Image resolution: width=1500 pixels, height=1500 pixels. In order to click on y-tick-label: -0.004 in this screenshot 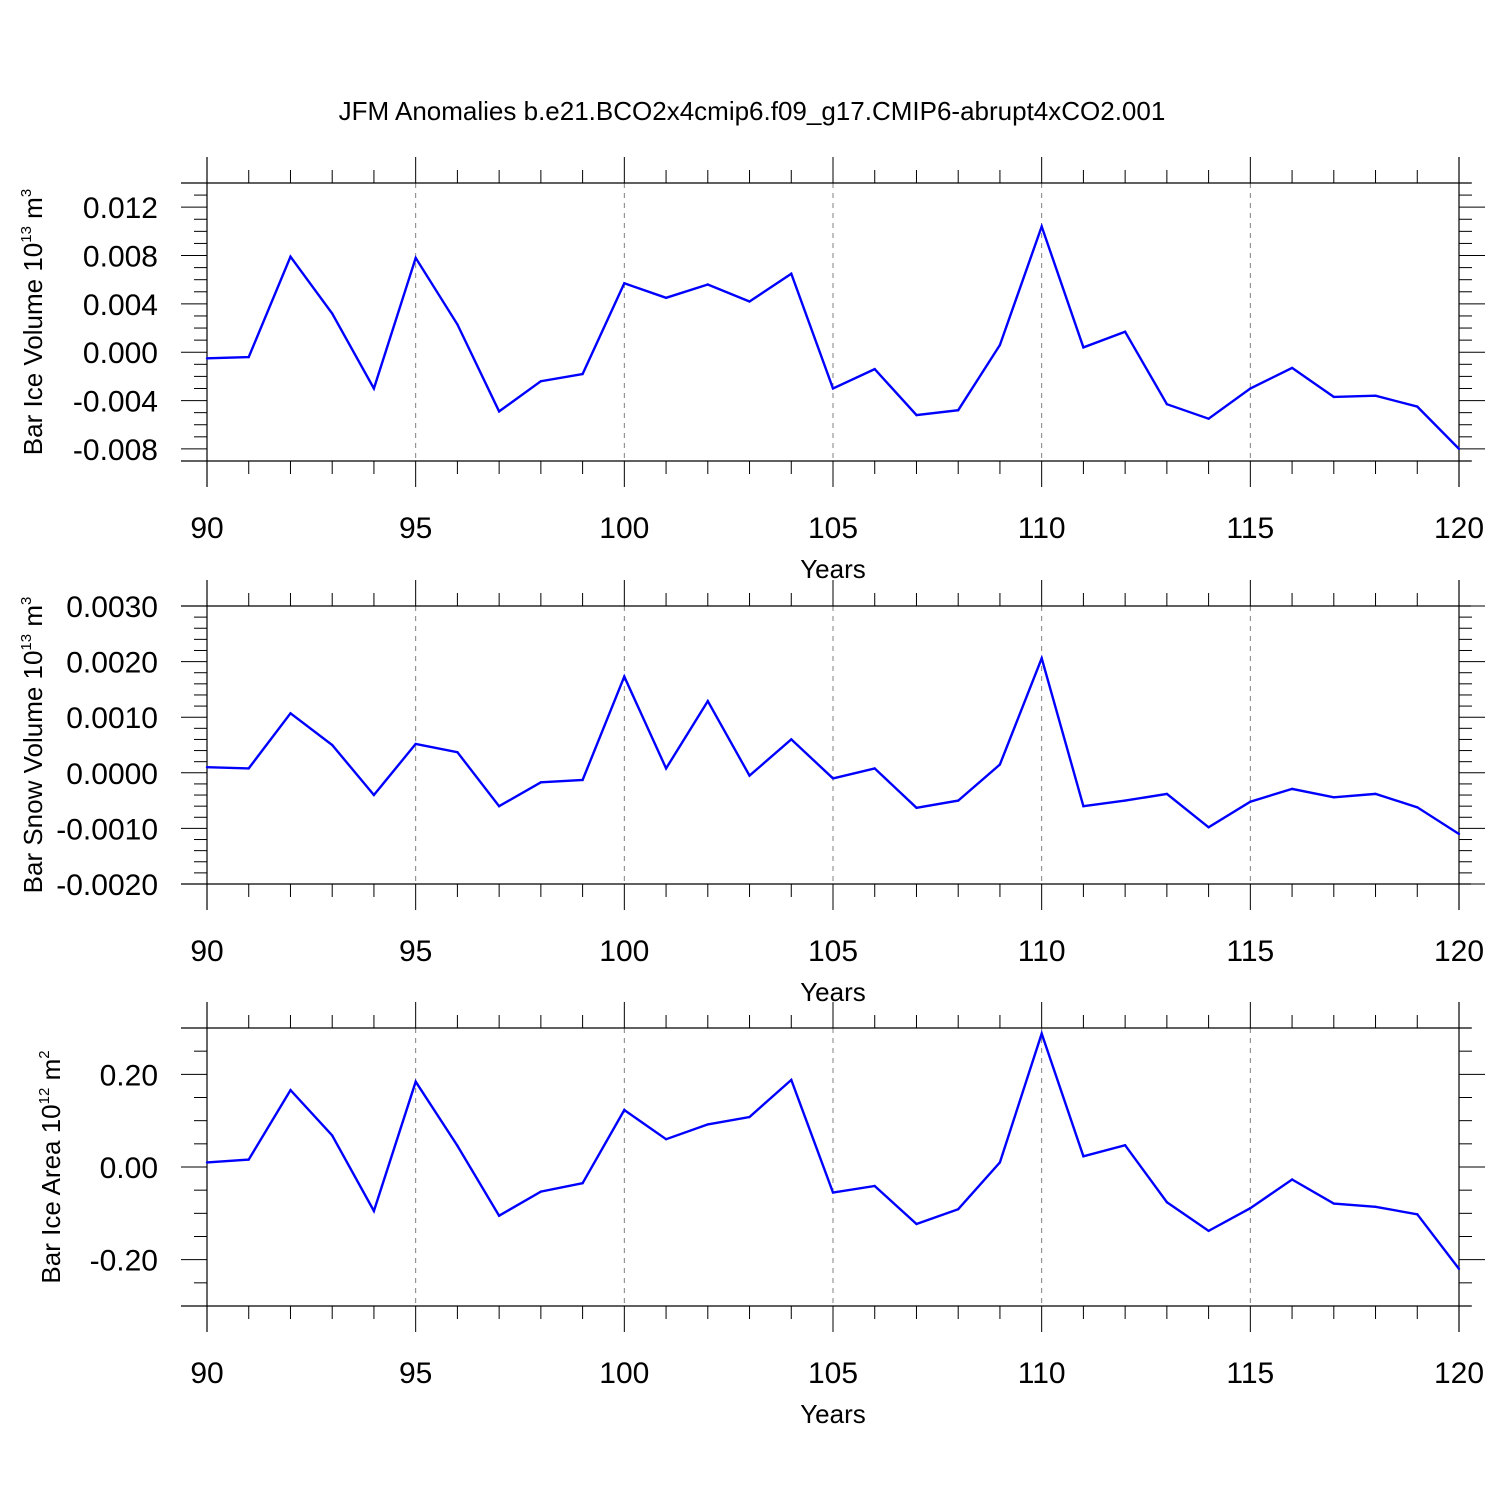, I will do `click(115, 402)`.